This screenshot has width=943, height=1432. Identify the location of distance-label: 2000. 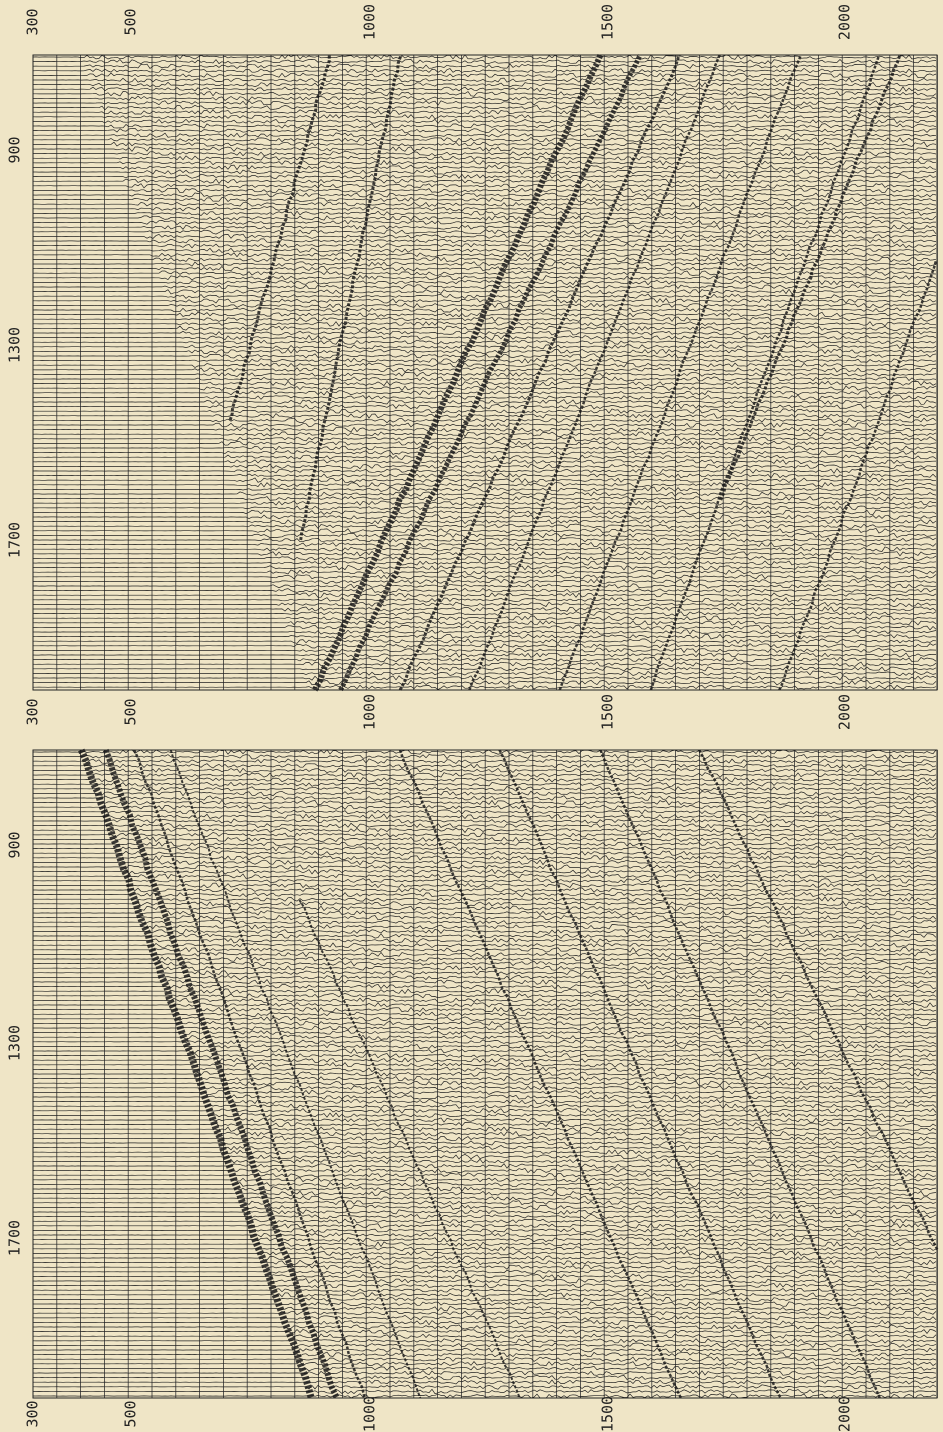
(845, 1414).